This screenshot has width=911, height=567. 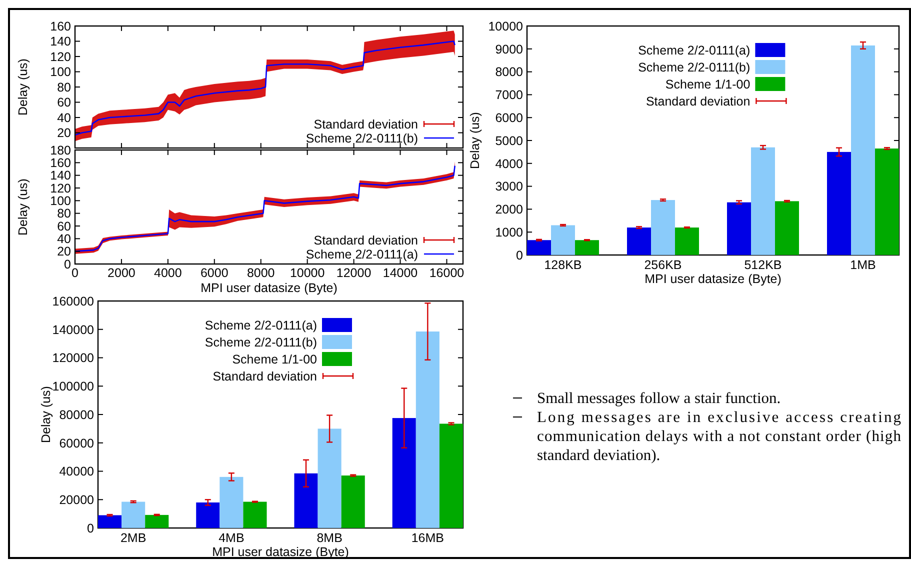 What do you see at coordinates (307, 273) in the screenshot?
I see `x-tick-label: 10000` at bounding box center [307, 273].